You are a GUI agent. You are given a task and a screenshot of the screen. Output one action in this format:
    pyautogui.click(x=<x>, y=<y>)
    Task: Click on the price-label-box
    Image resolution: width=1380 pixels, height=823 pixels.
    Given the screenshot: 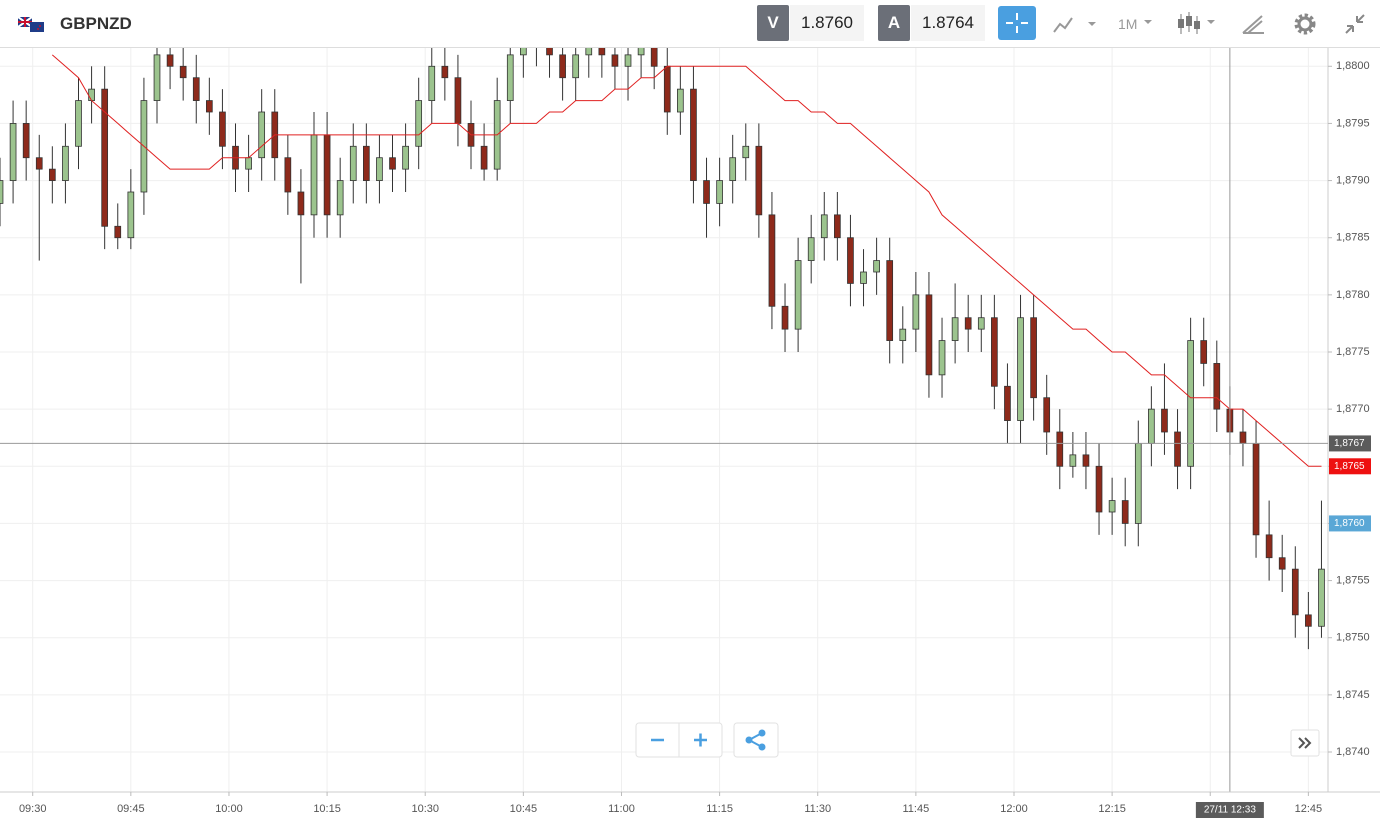 What is the action you would take?
    pyautogui.click(x=1350, y=443)
    